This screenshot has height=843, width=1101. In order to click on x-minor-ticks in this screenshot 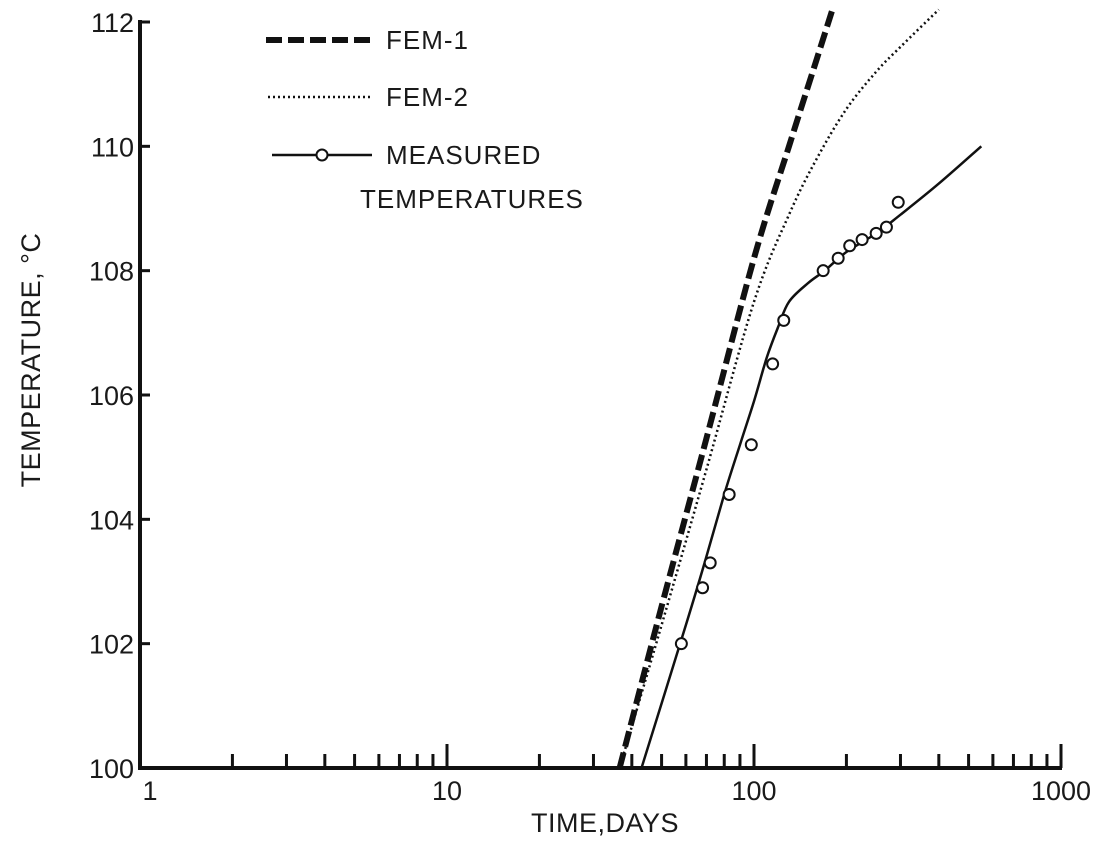, I will do `click(600, 756)`.